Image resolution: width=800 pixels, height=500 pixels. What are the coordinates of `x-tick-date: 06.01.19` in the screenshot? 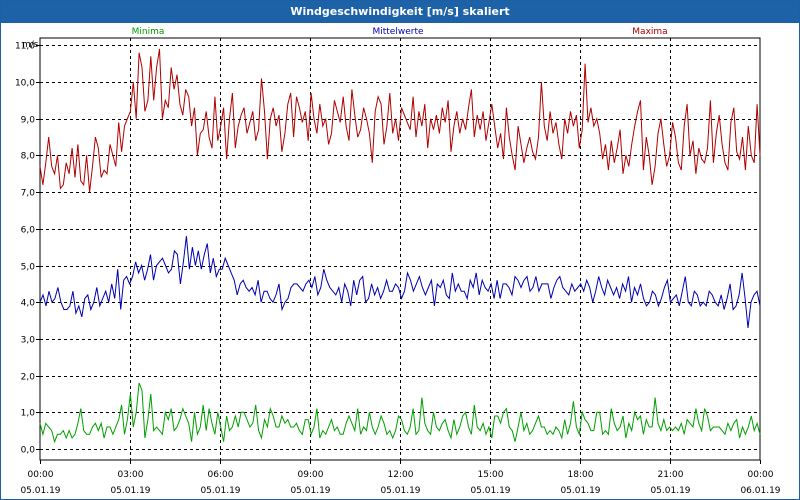 It's located at (760, 491).